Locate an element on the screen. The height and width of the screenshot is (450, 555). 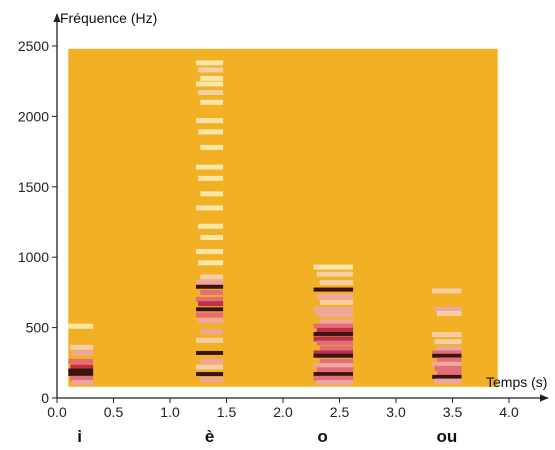
x-tick-label: 1.5 is located at coordinates (227, 412).